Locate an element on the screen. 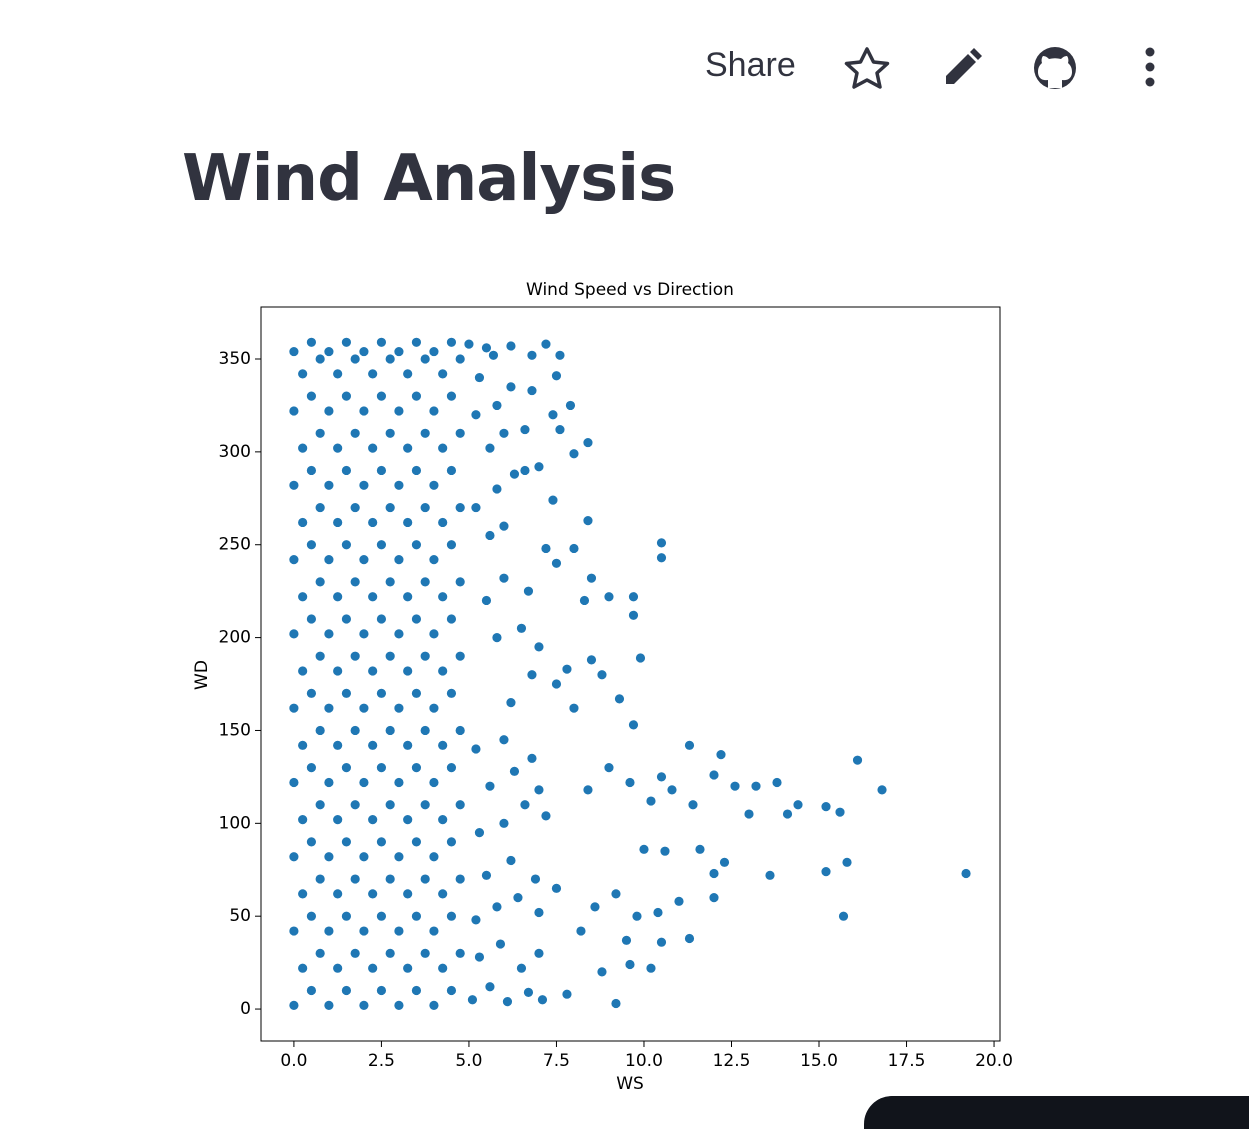 This screenshot has height=1129, width=1249. y-tick-label: 50 is located at coordinates (240, 916).